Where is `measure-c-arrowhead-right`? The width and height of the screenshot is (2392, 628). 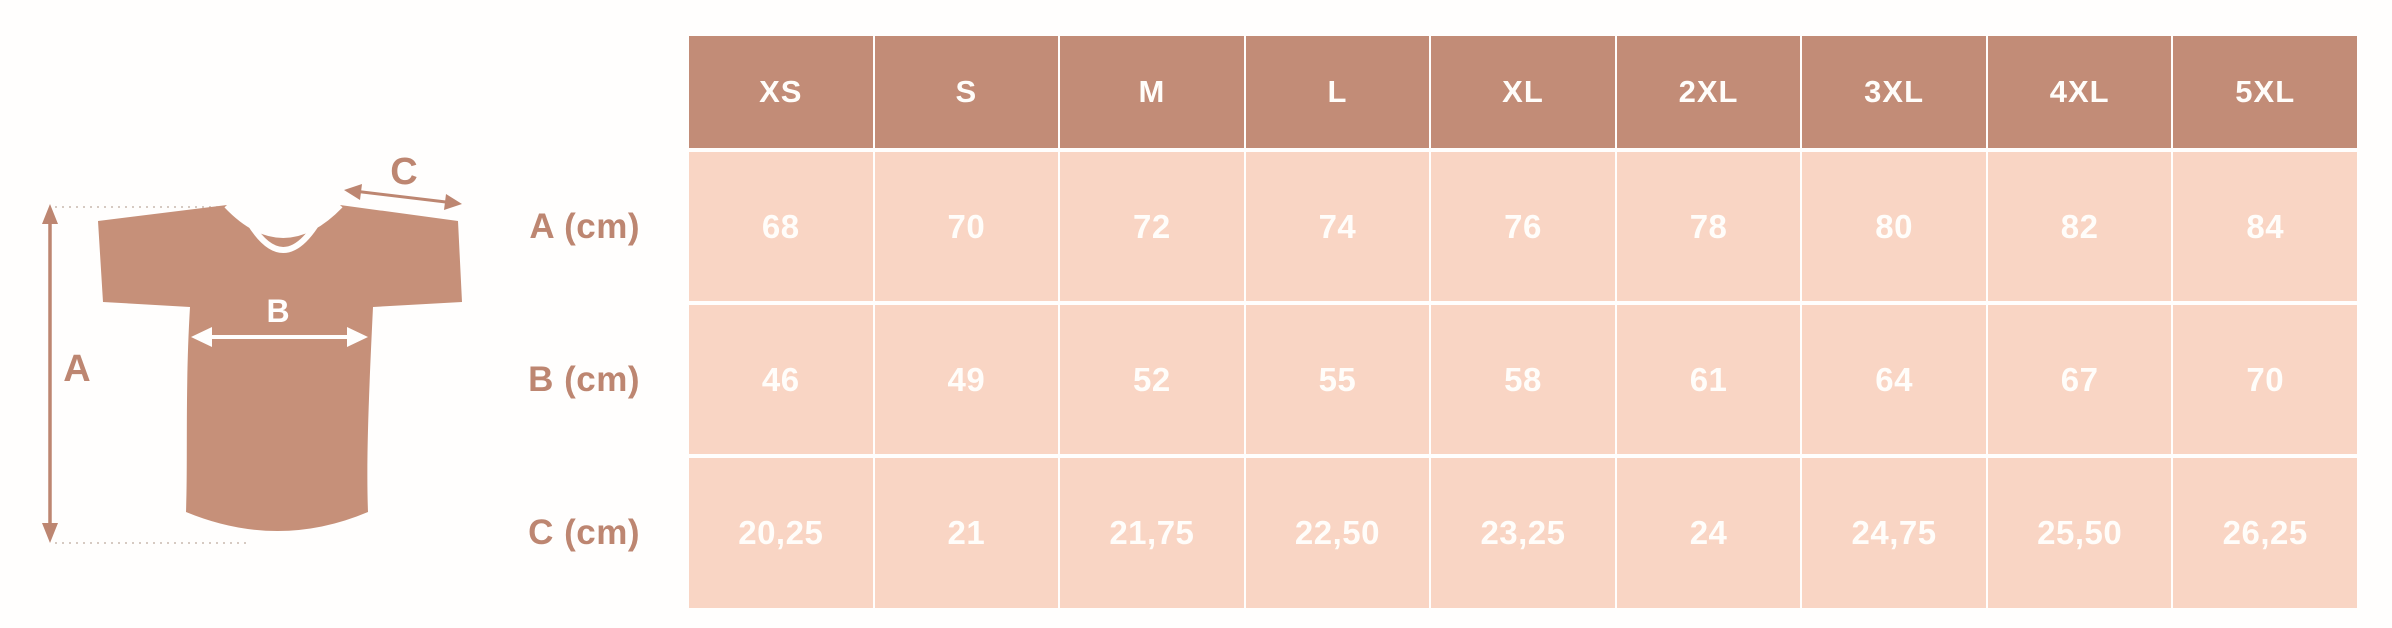
measure-c-arrowhead-right is located at coordinates (453, 202).